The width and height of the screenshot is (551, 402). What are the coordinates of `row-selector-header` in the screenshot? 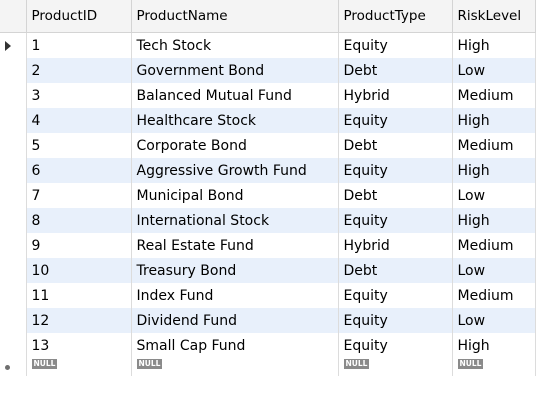 It's located at (13, 16).